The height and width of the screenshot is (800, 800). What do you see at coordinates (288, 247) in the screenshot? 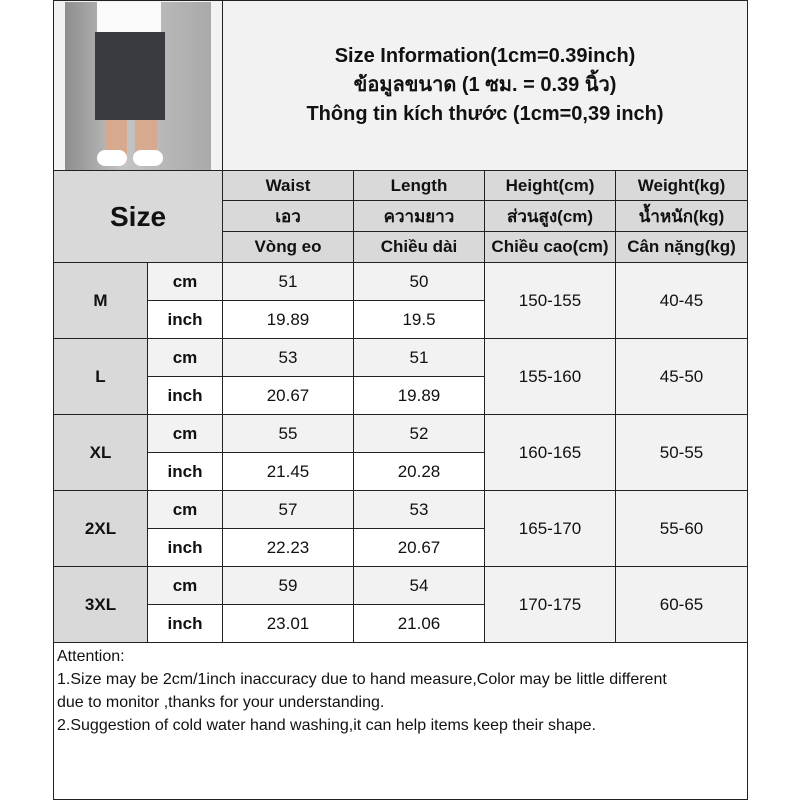
I see `col-header-vi: Vòng eo` at bounding box center [288, 247].